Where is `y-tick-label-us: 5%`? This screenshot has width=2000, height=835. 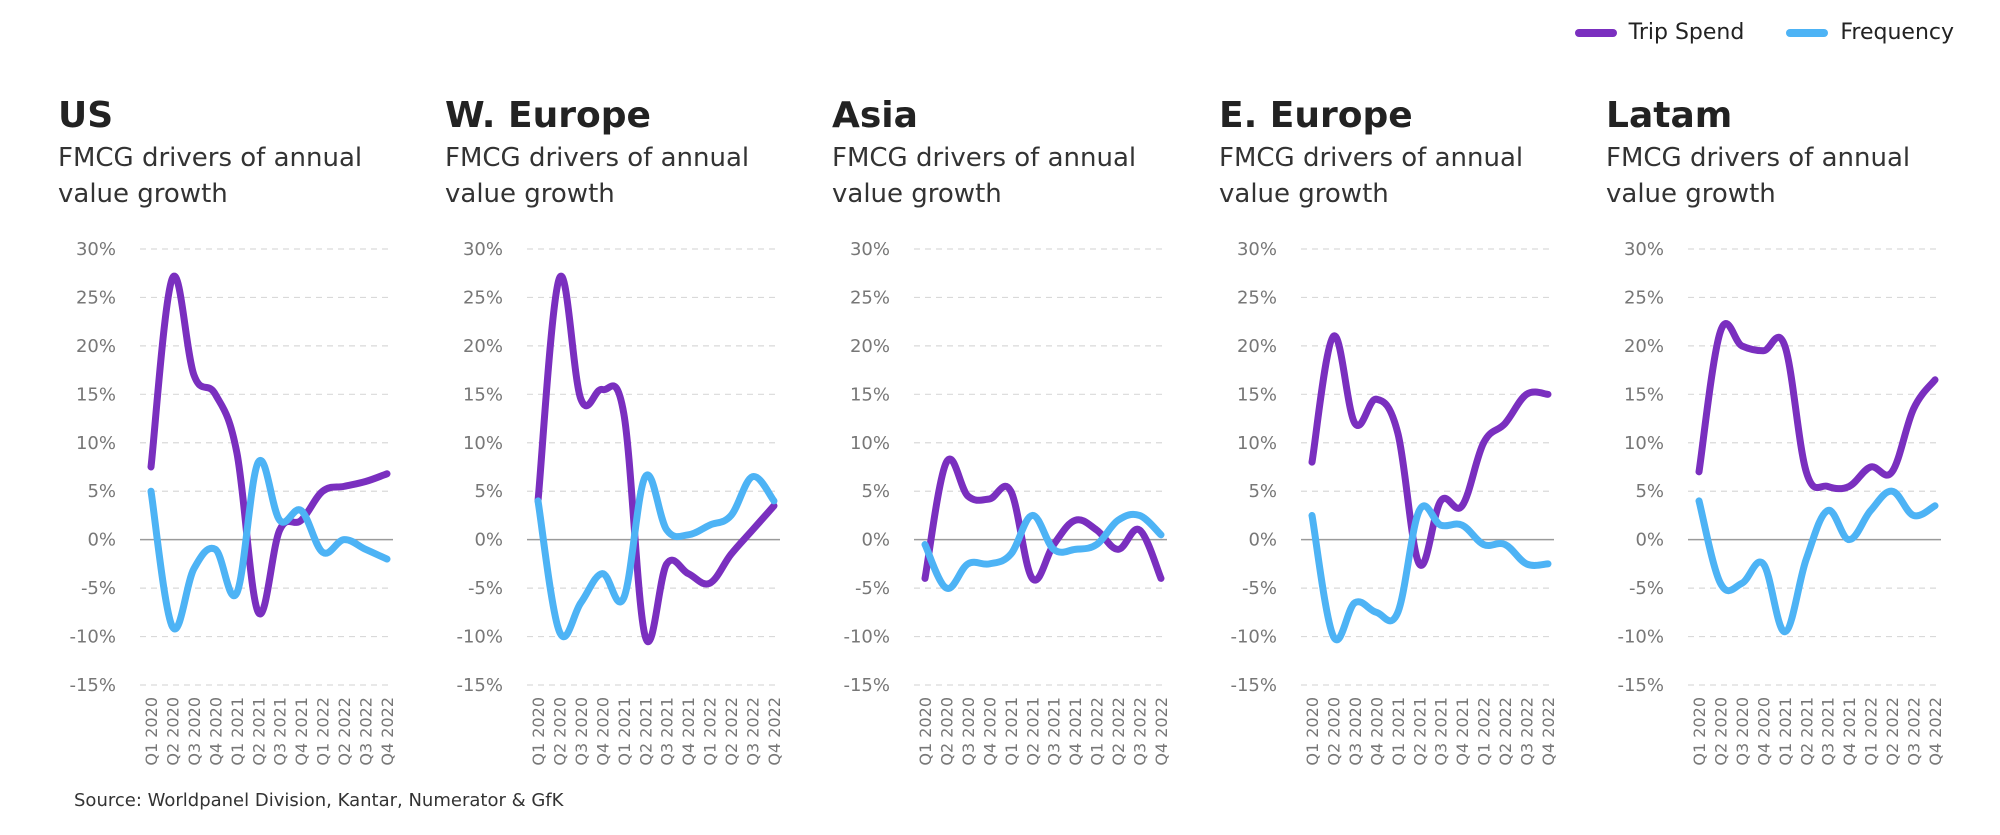
y-tick-label-us: 5% is located at coordinates (101, 491).